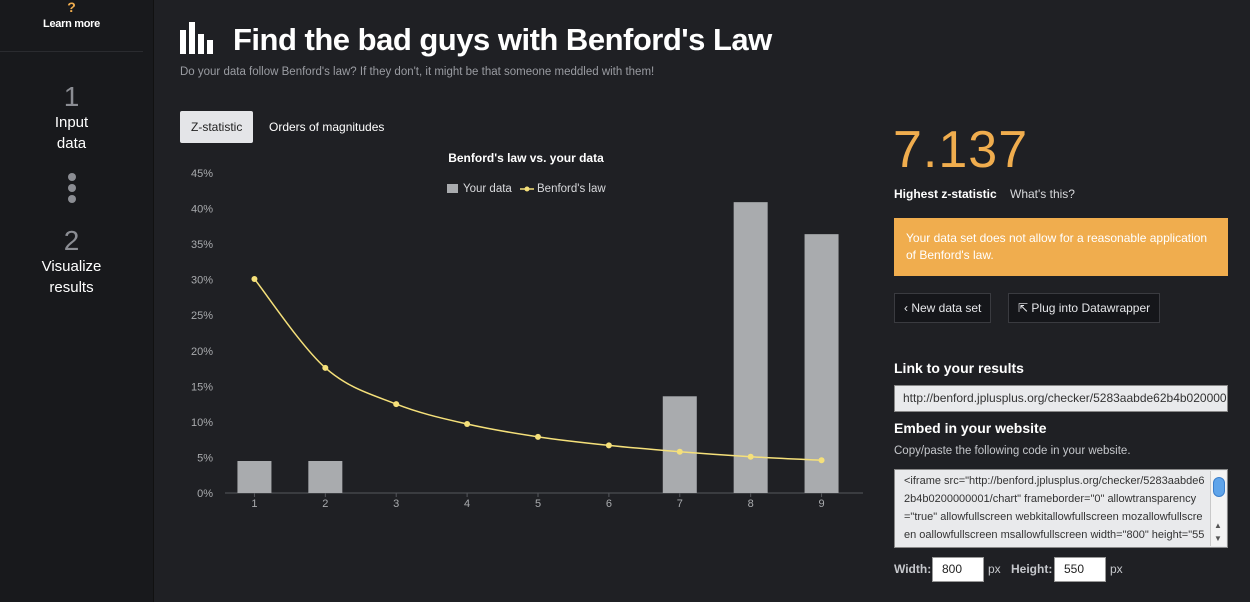  I want to click on y-tick-label: 35%, so click(202, 245).